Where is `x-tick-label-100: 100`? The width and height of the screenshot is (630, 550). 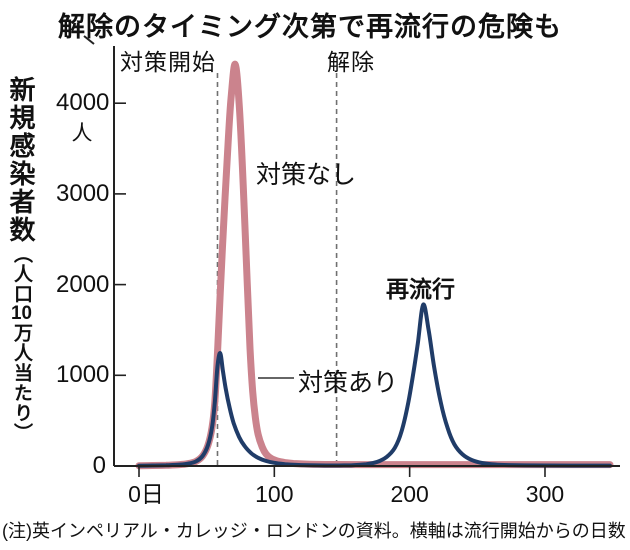
x-tick-label-100: 100 is located at coordinates (274, 494).